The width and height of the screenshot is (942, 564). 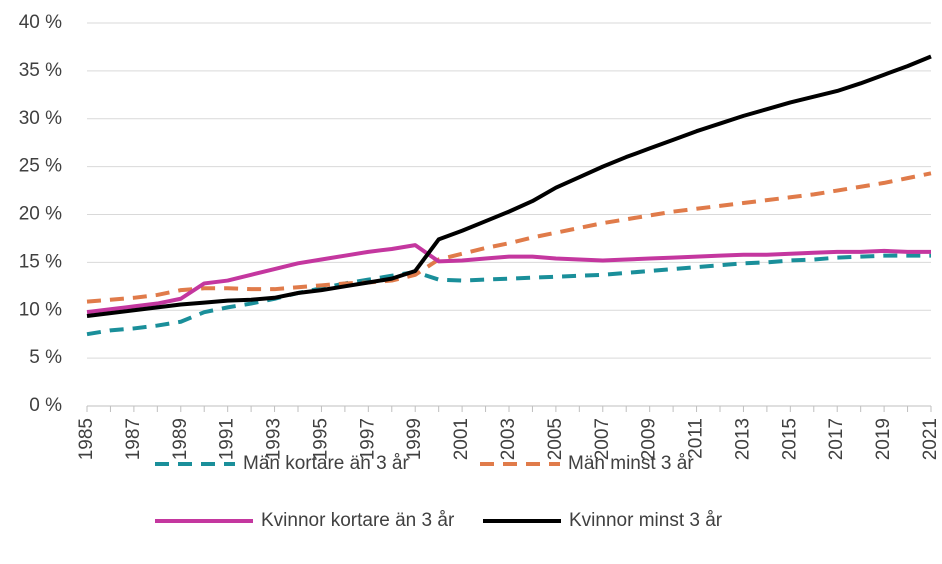 I want to click on y-tick-label: 40 %, so click(x=40, y=22).